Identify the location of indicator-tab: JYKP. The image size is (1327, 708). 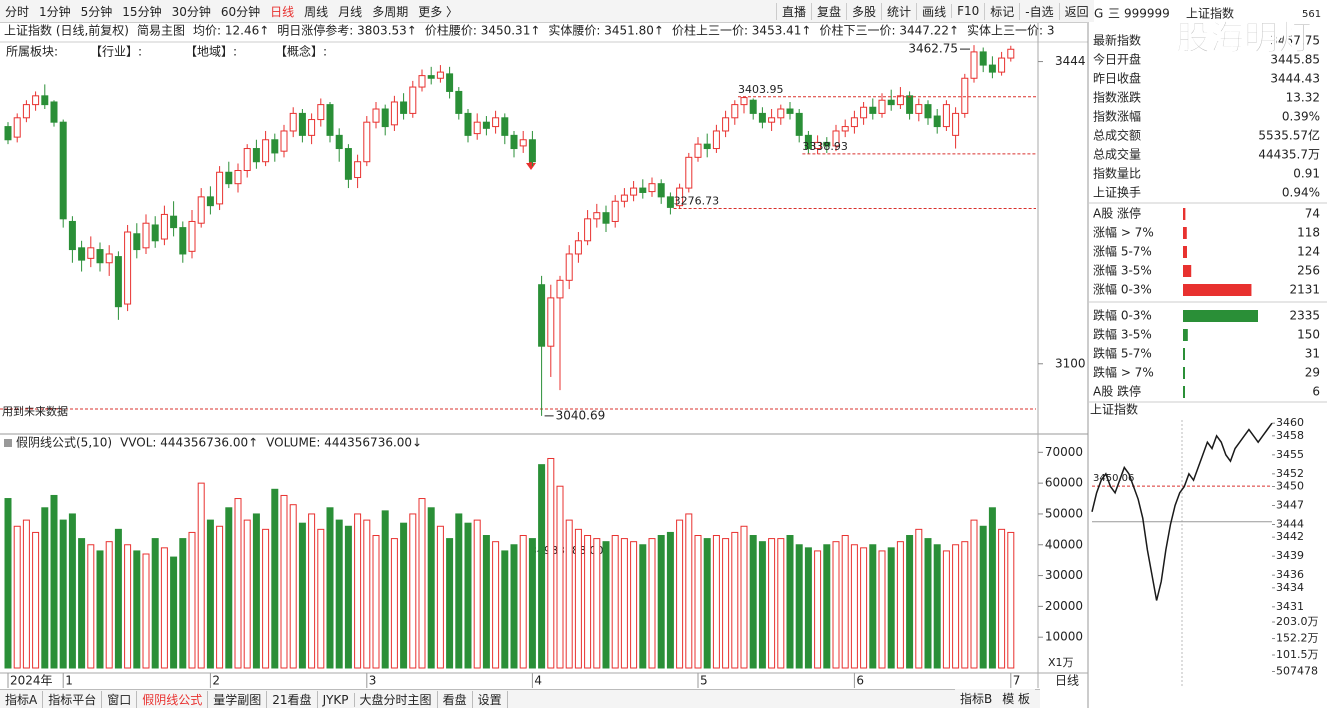
(336, 699).